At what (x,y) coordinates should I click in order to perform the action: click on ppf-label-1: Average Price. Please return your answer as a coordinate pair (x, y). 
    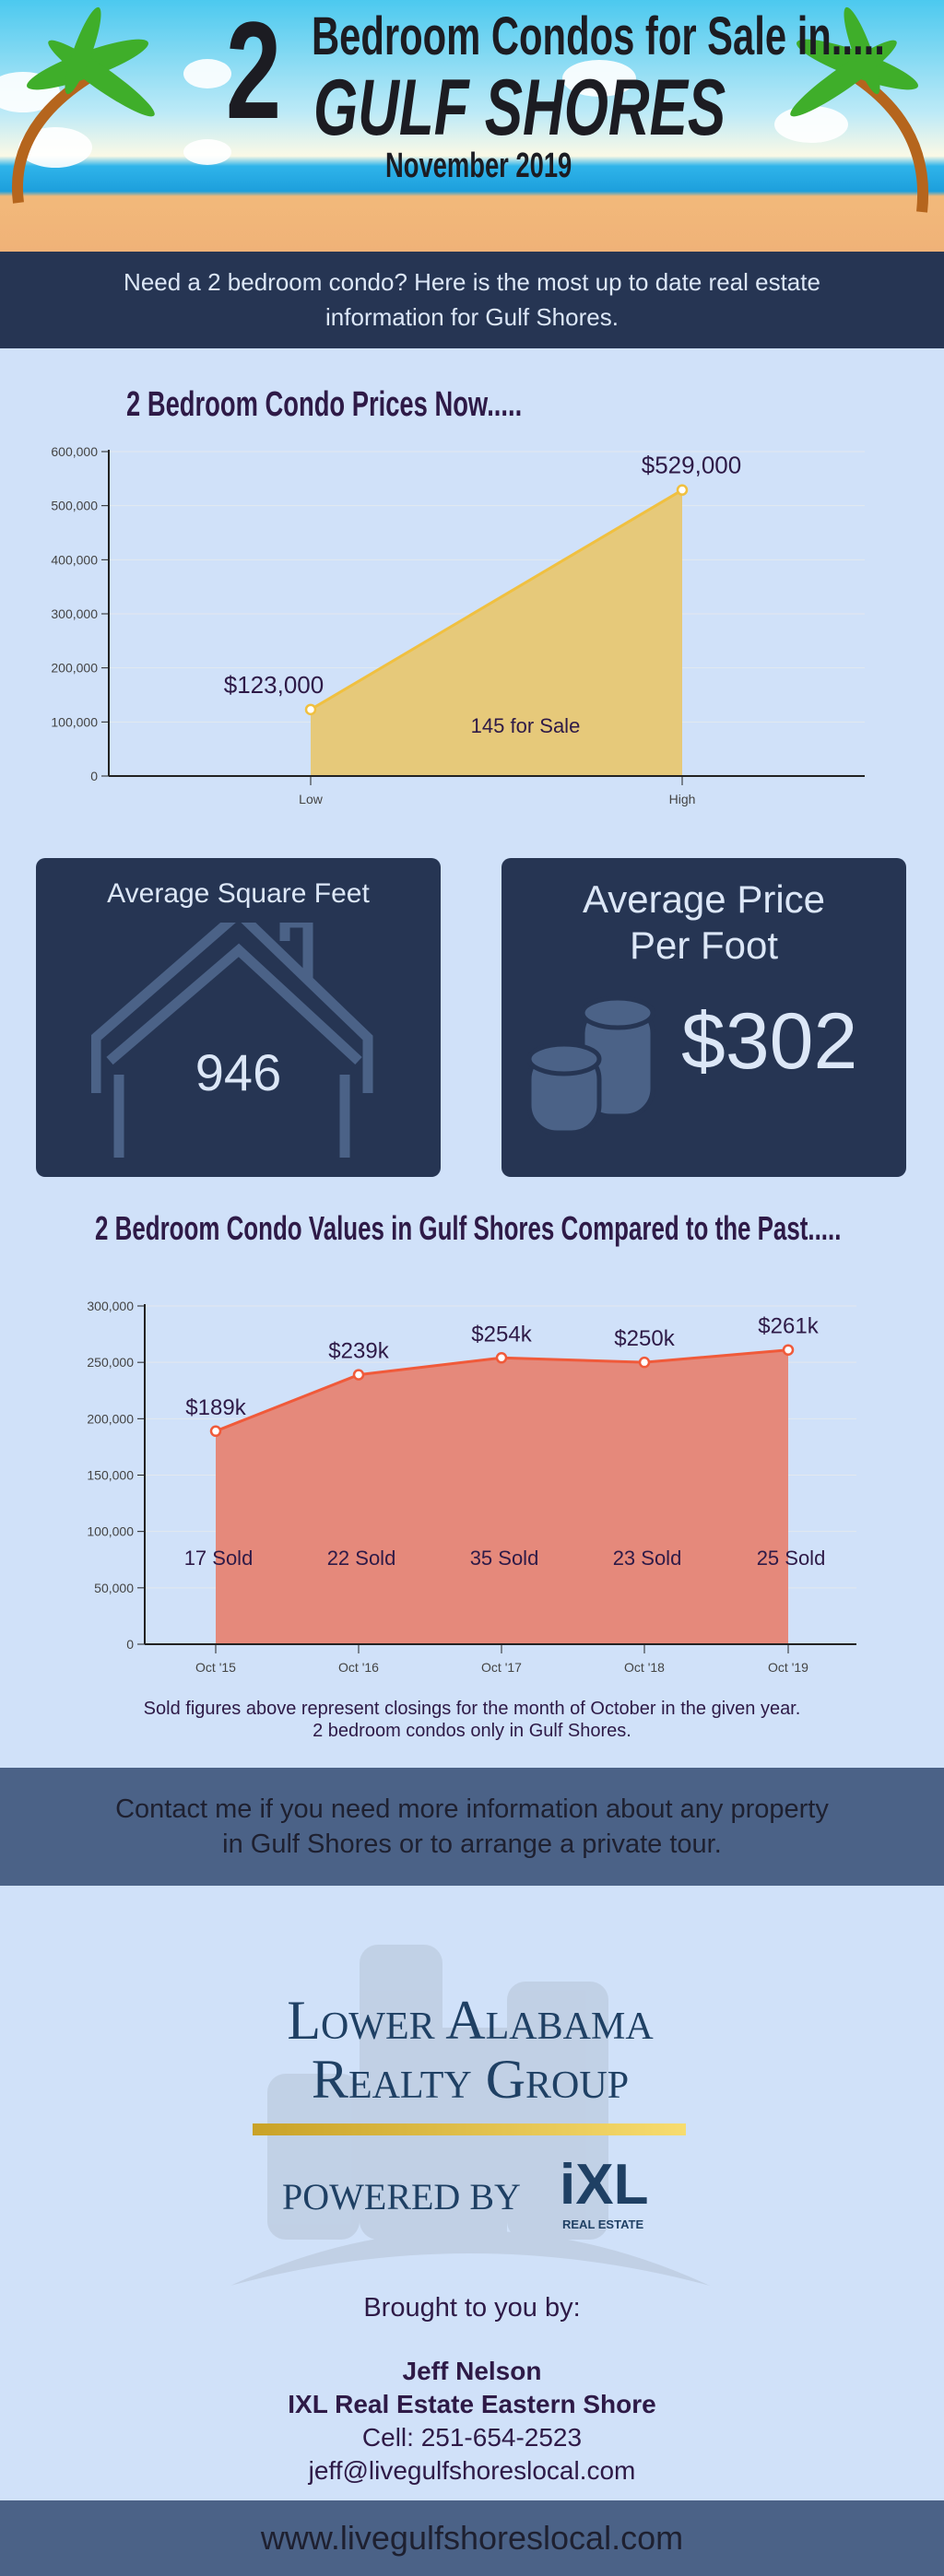
    Looking at the image, I should click on (704, 899).